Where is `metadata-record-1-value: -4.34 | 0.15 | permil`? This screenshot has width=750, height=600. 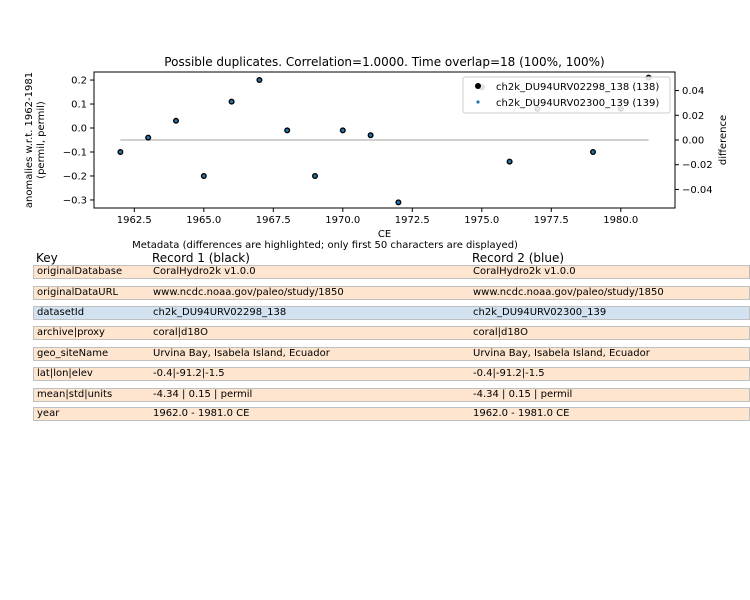
metadata-record-1-value: -4.34 | 0.15 | permil is located at coordinates (203, 394).